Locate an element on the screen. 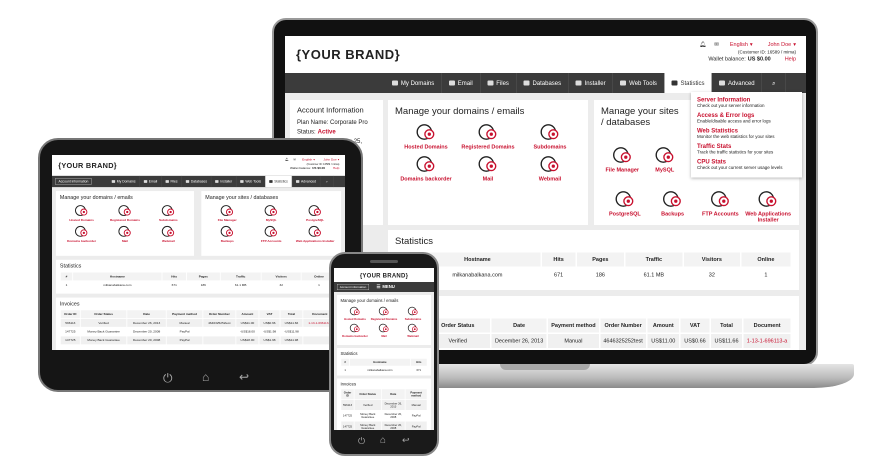 The height and width of the screenshot is (474, 876). status-row: Status: Active is located at coordinates (336, 131).